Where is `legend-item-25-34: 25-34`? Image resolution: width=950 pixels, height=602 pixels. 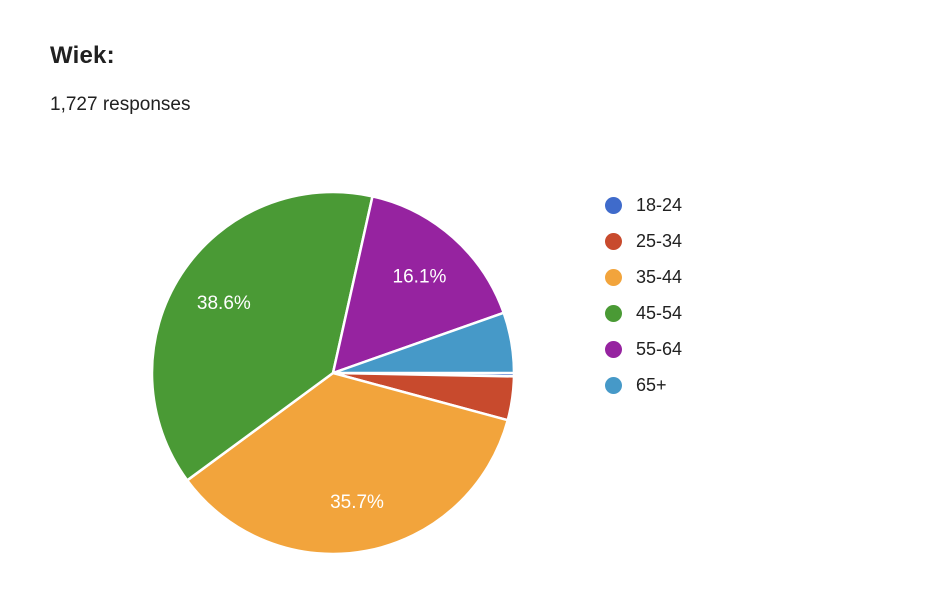 legend-item-25-34: 25-34 is located at coordinates (643, 241).